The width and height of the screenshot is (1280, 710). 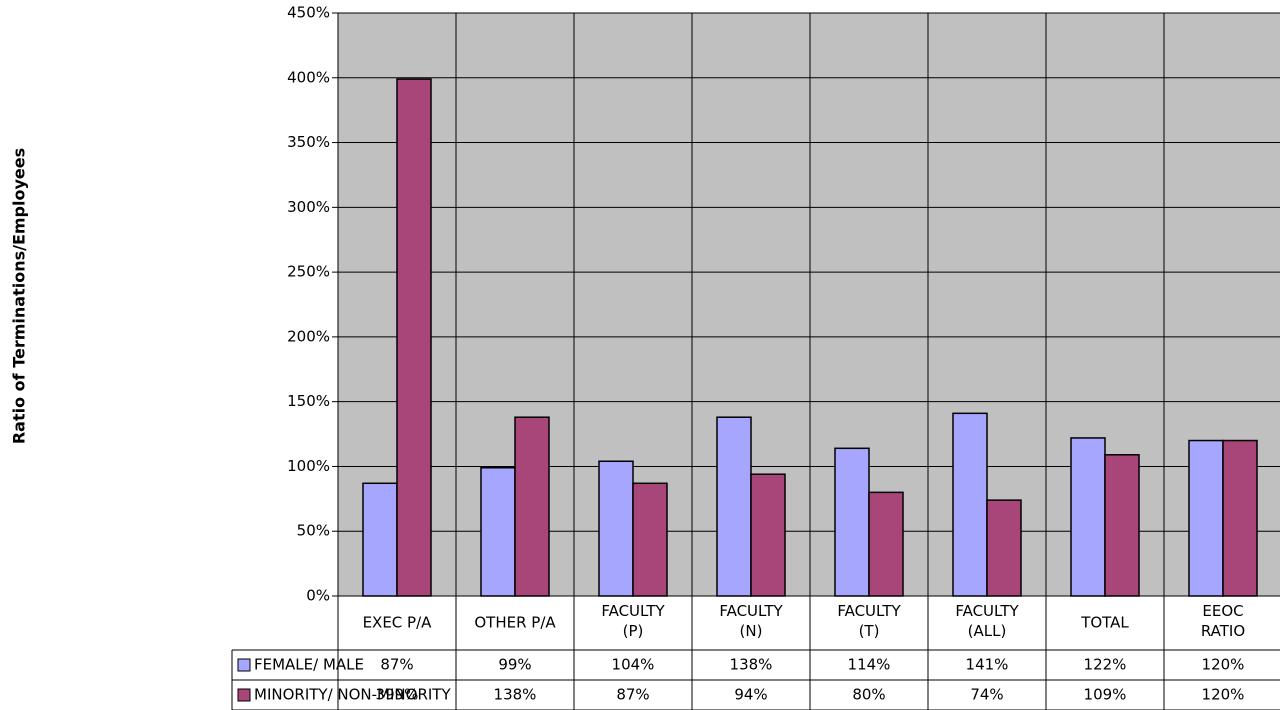 I want to click on value-label: 80%, so click(x=868, y=695).